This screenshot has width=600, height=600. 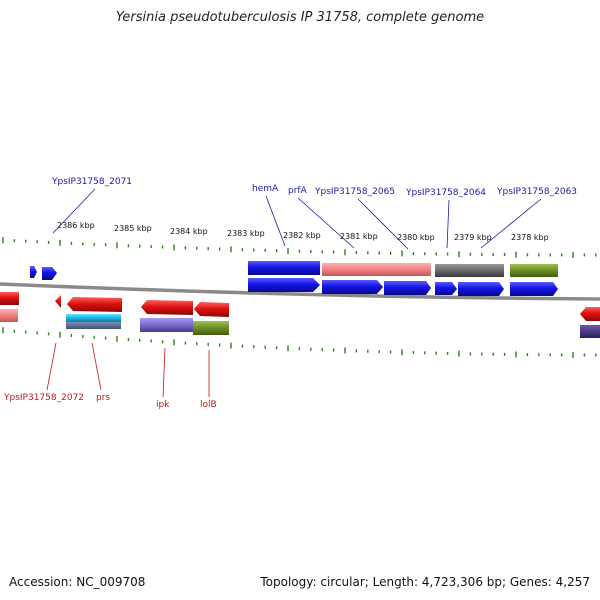 What do you see at coordinates (473, 237) in the screenshot?
I see `kbp-label: 2379 kbp` at bounding box center [473, 237].